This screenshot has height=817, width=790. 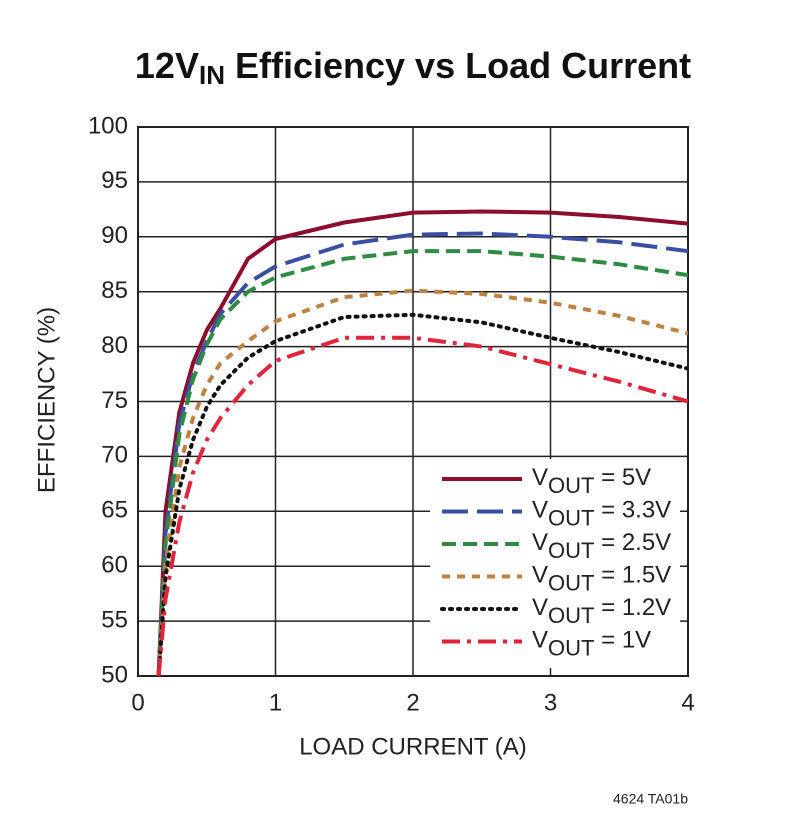 What do you see at coordinates (114, 674) in the screenshot?
I see `y-tick-label: 50` at bounding box center [114, 674].